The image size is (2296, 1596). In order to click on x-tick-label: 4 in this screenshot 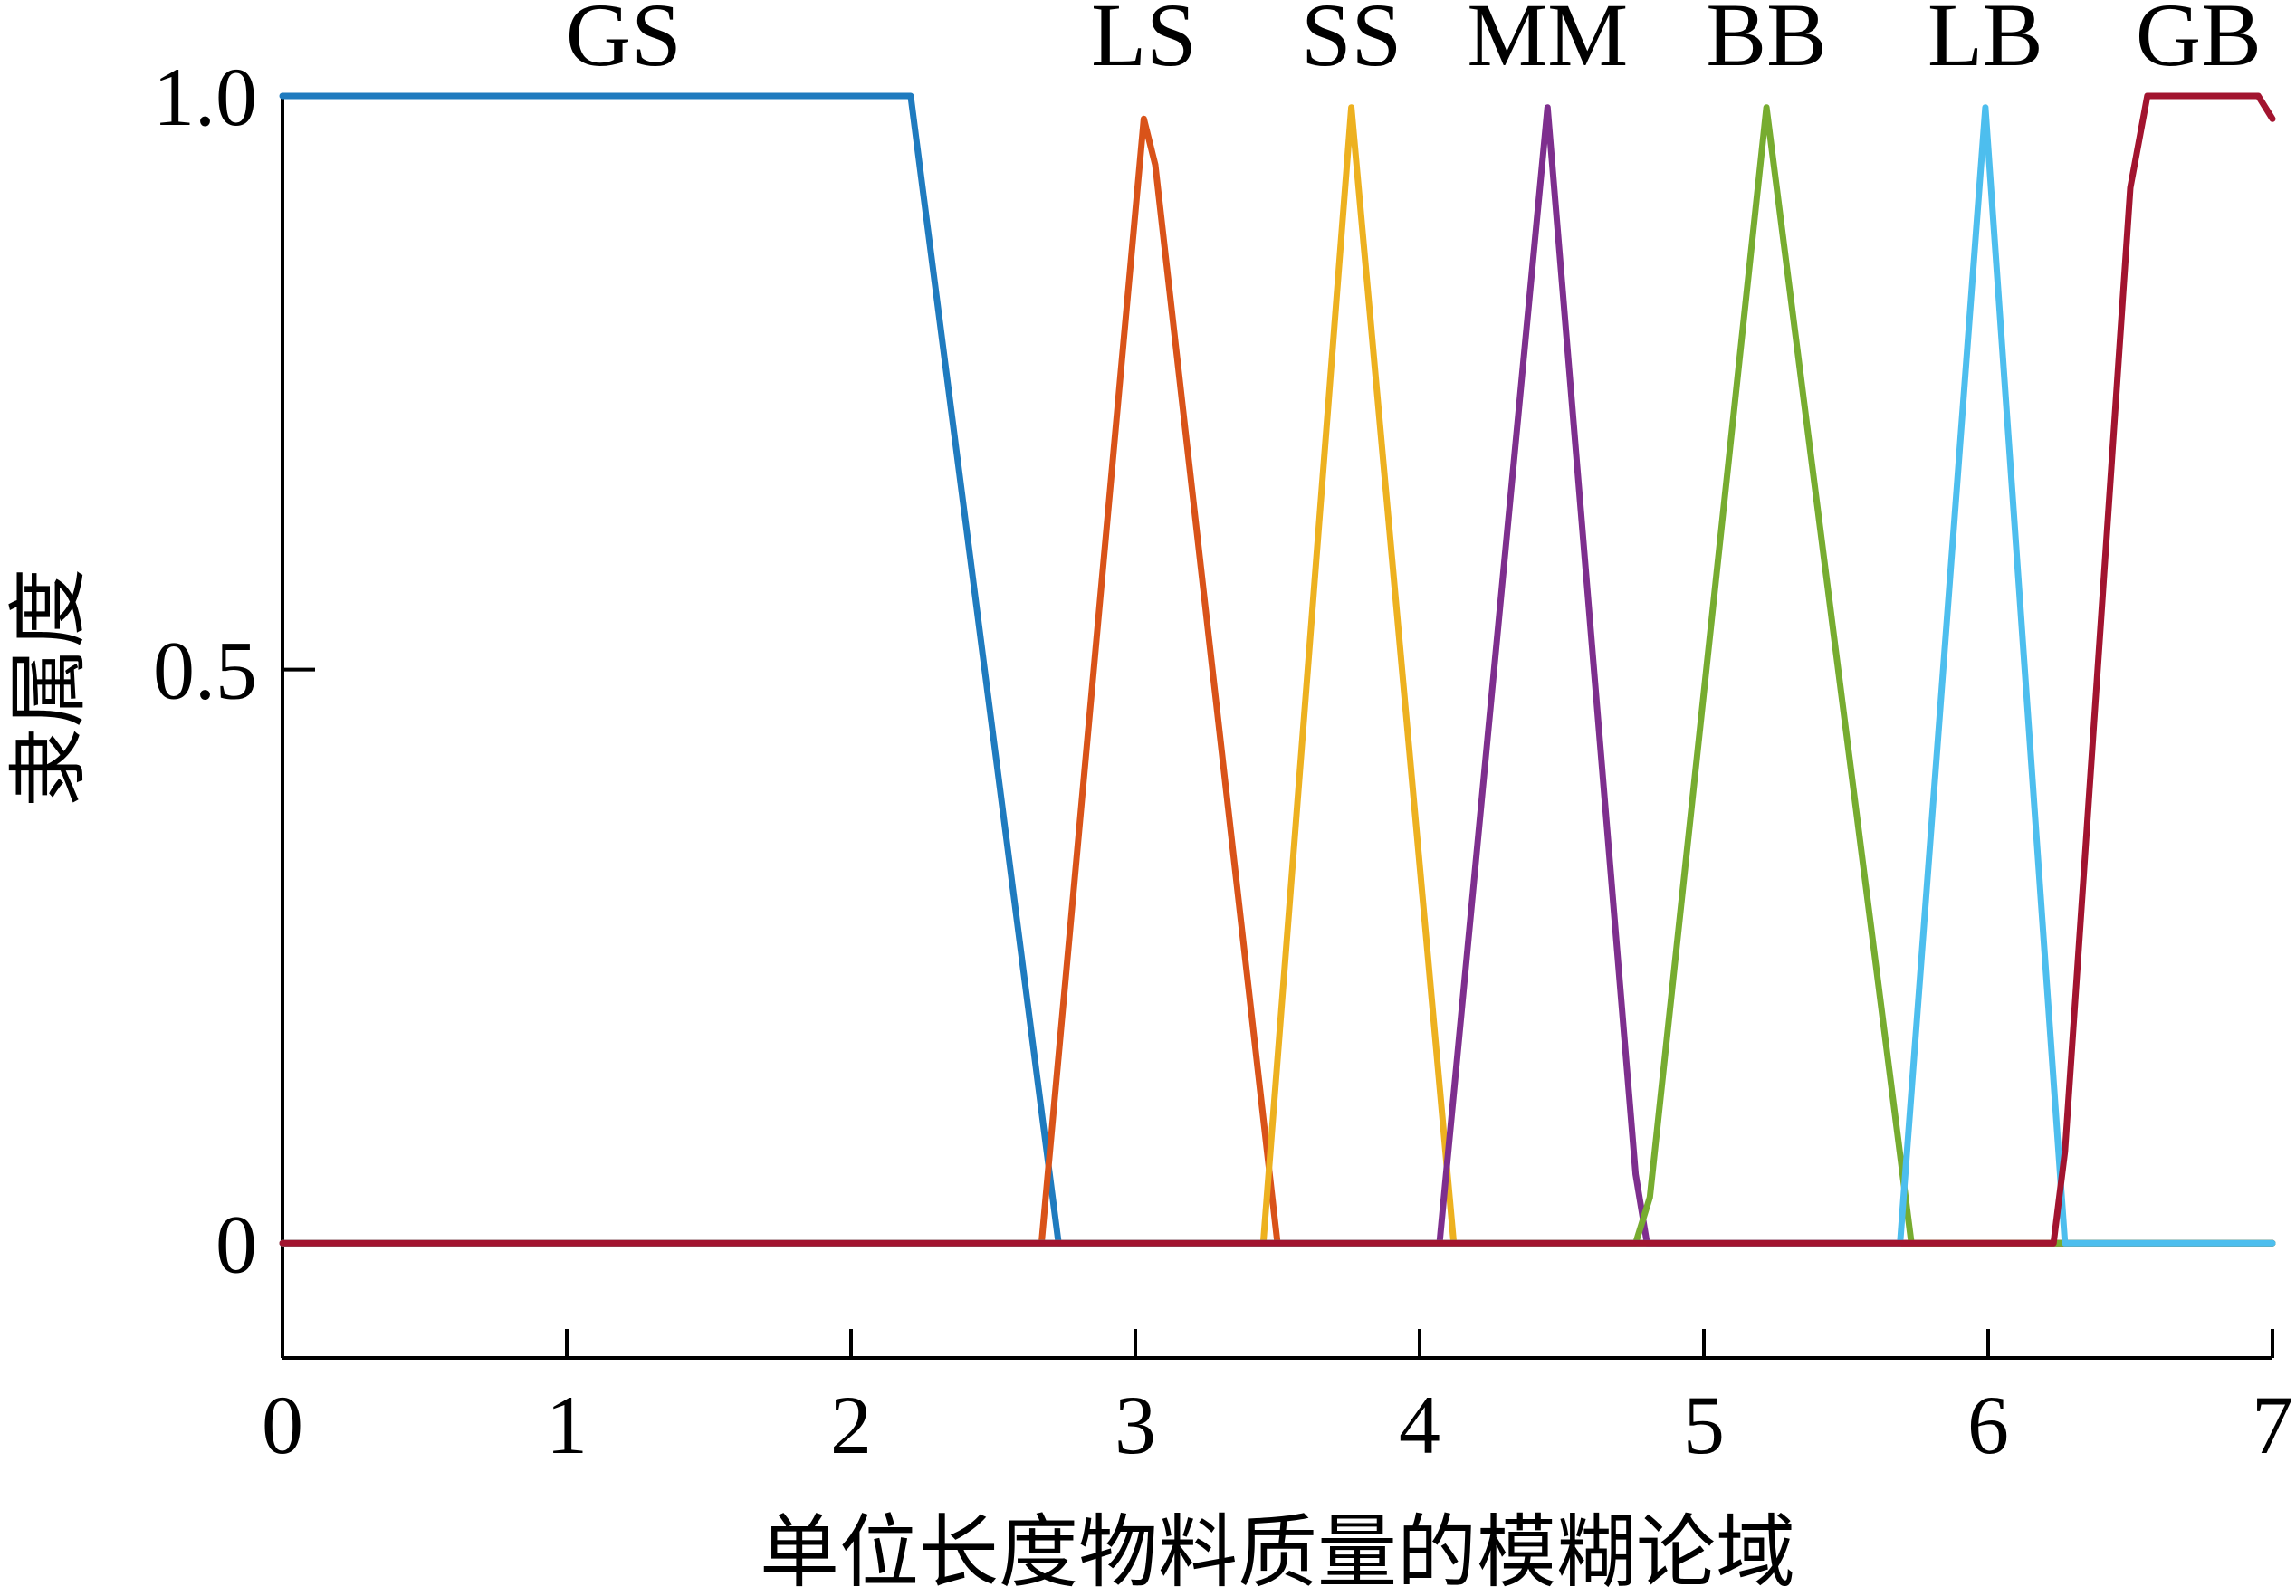, I will do `click(1419, 1425)`.